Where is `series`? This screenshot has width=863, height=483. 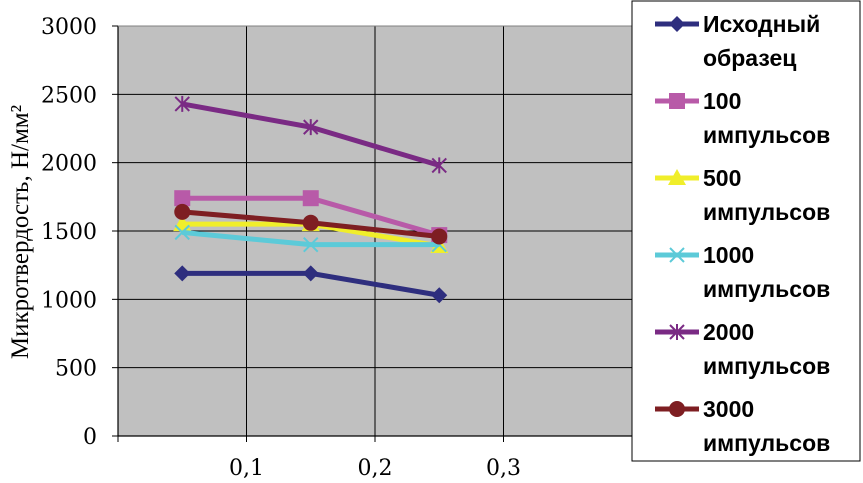 series is located at coordinates (311, 199).